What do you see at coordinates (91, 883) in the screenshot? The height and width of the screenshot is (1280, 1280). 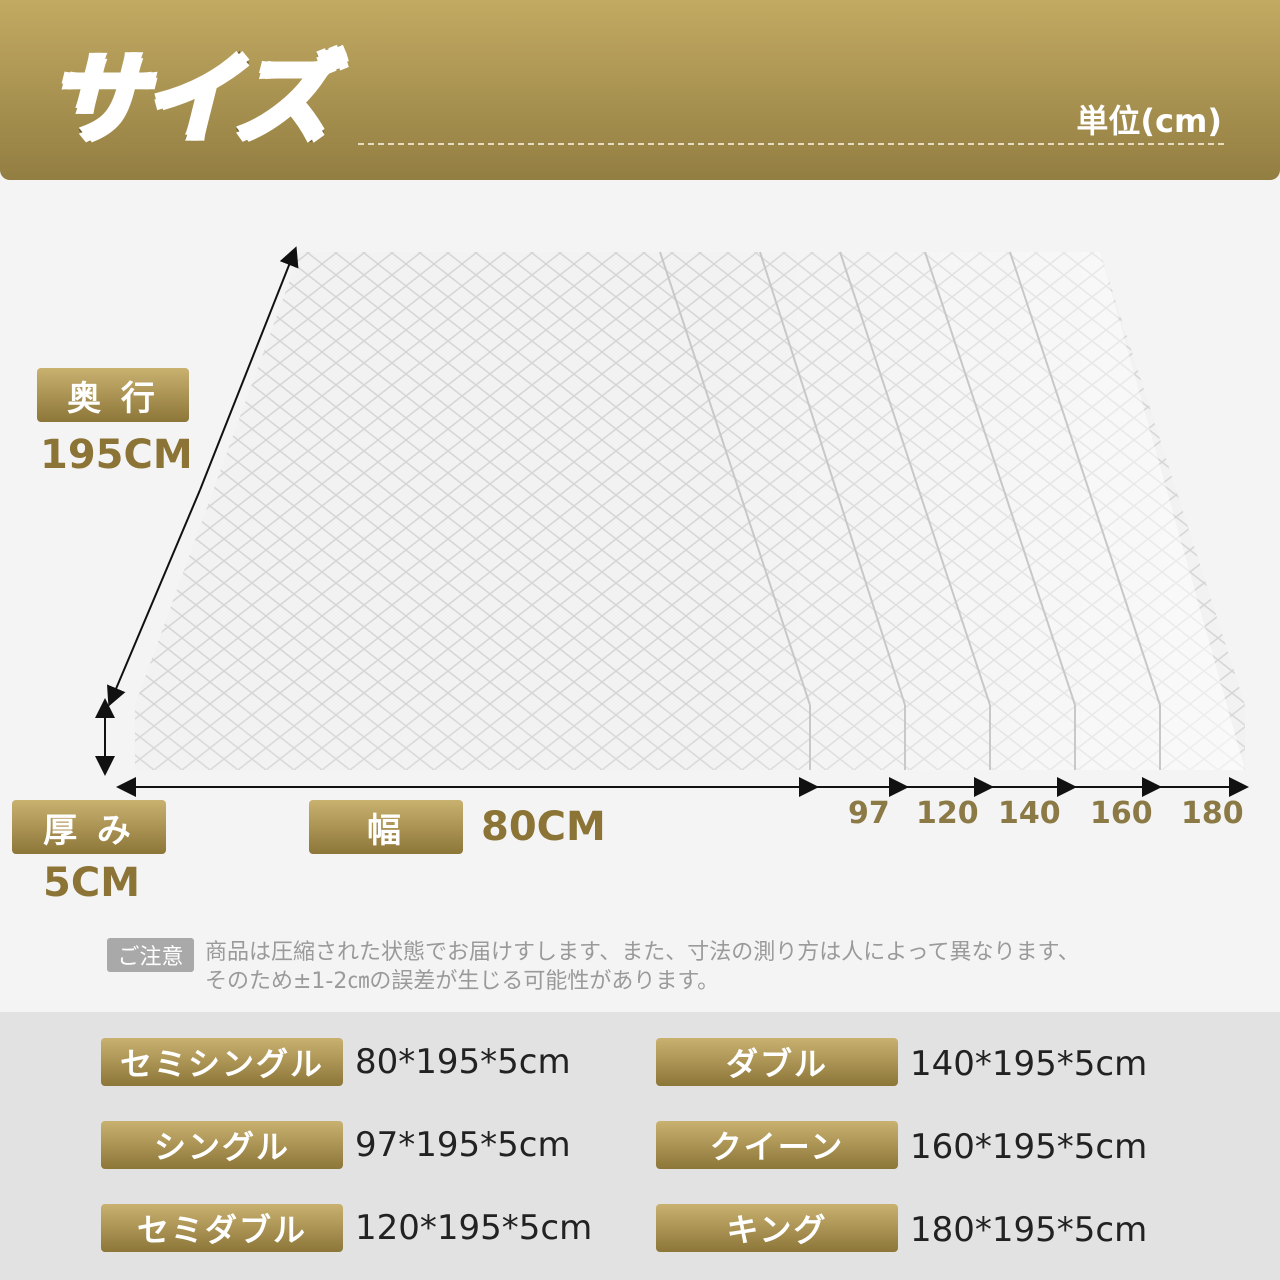 I see `thickness-value: 5CM` at bounding box center [91, 883].